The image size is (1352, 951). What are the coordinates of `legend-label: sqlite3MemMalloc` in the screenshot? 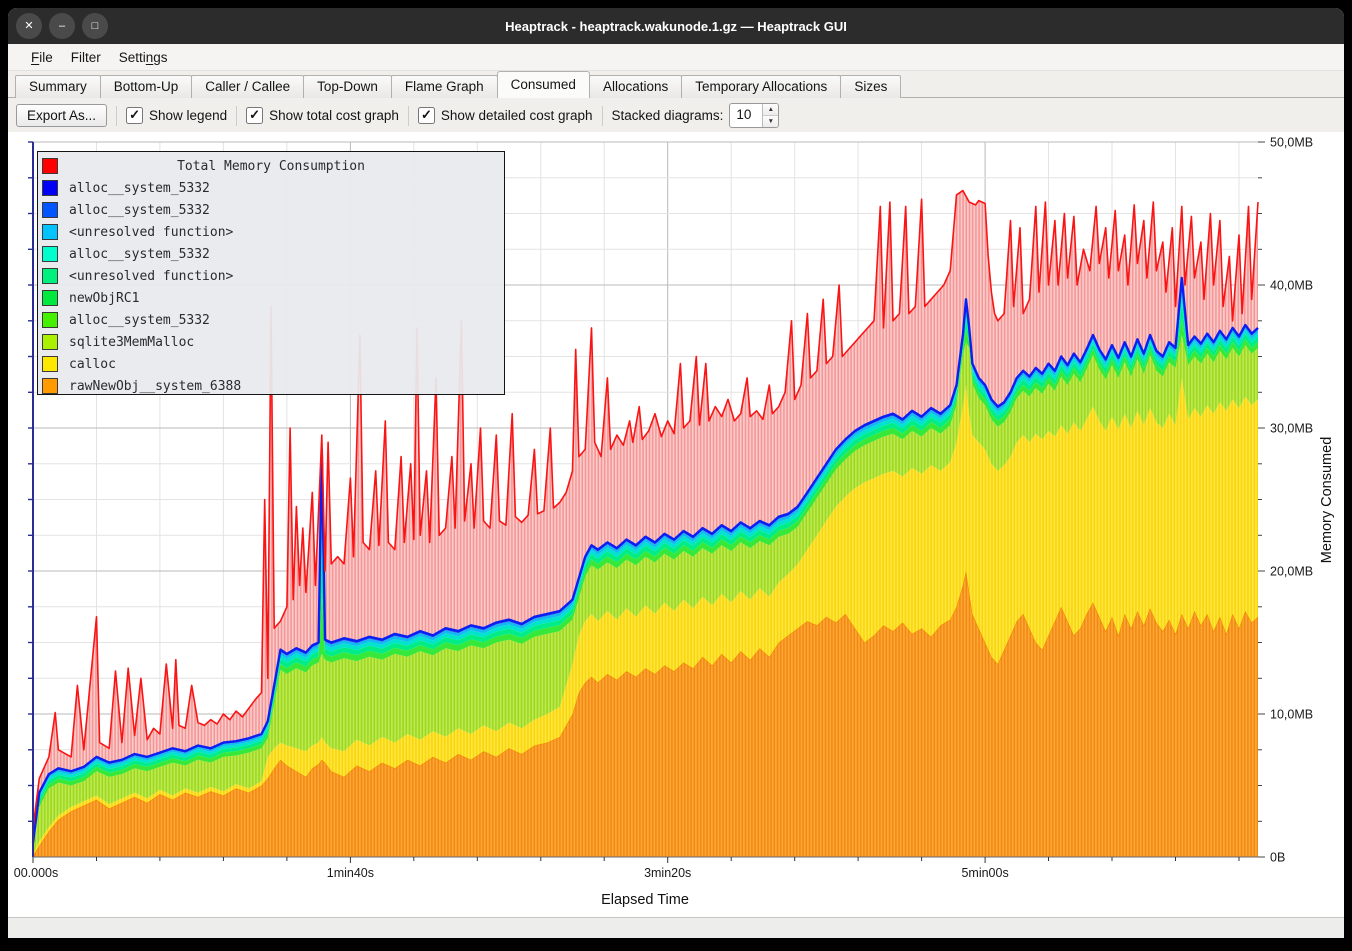 It's located at (132, 342).